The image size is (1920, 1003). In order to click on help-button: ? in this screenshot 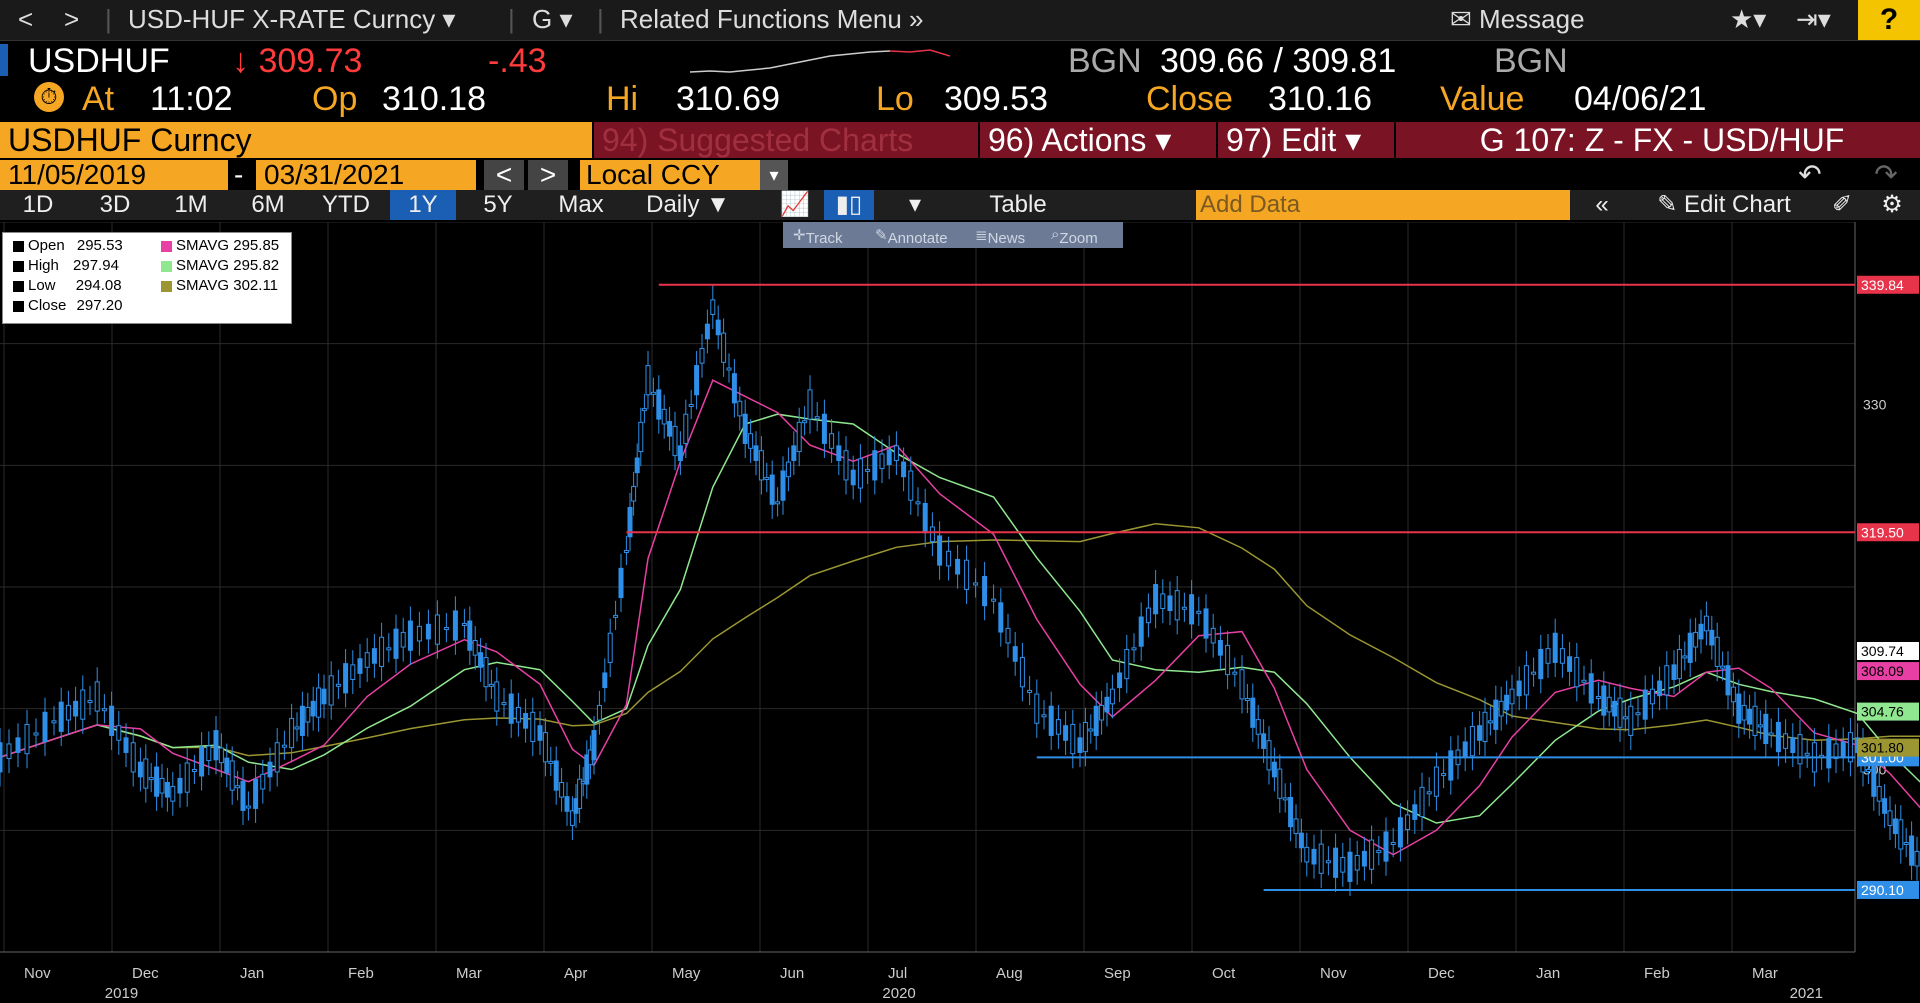, I will do `click(1889, 20)`.